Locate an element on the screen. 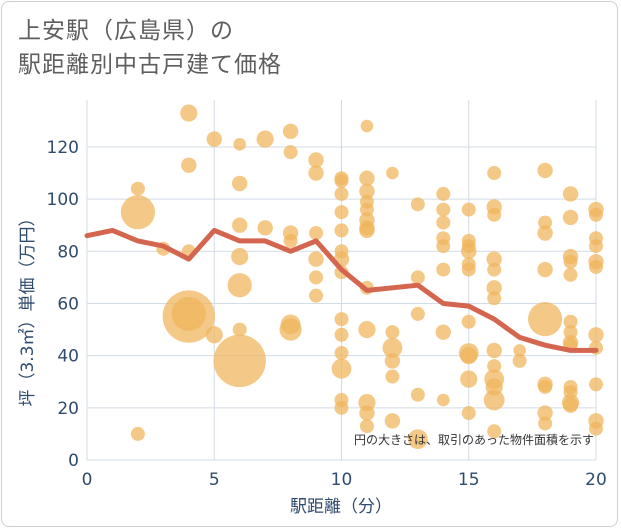  bubble-size-note: 円の大きさは、取引のあった物件面積を示す is located at coordinates (474, 439).